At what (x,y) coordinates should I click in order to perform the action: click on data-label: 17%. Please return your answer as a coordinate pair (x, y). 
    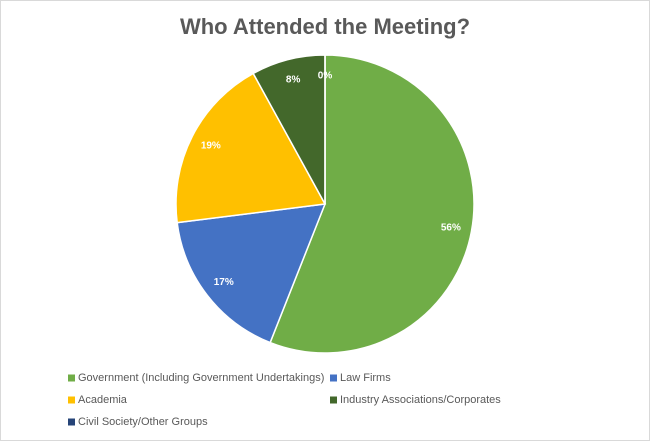
    Looking at the image, I should click on (224, 282).